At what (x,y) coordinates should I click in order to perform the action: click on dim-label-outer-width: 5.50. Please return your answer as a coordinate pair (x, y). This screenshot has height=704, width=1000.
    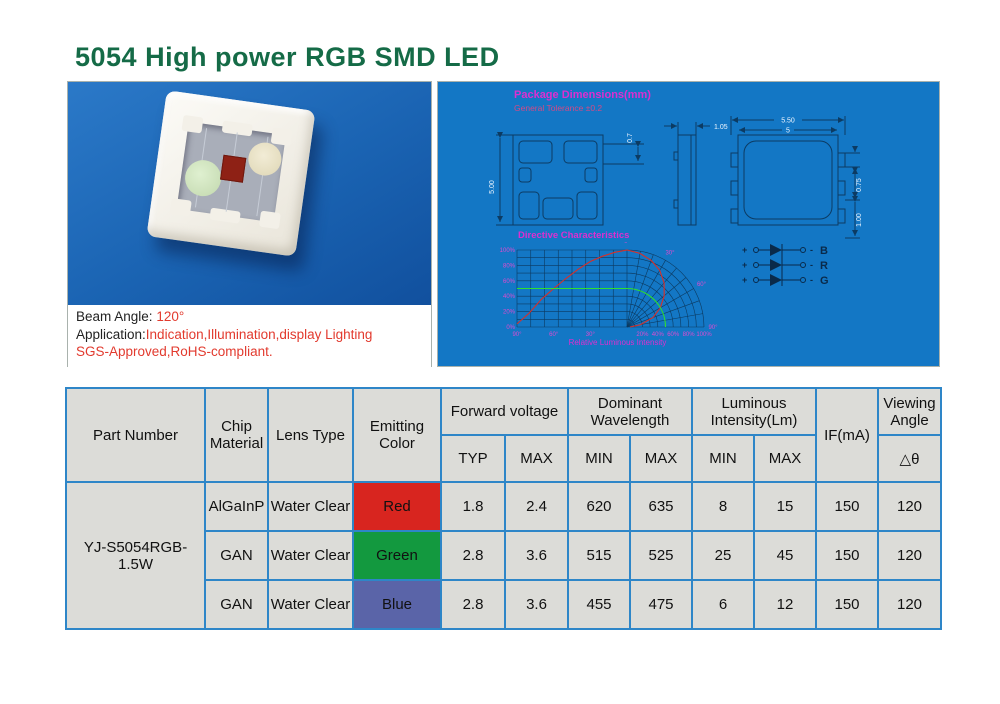
    Looking at the image, I should click on (788, 121).